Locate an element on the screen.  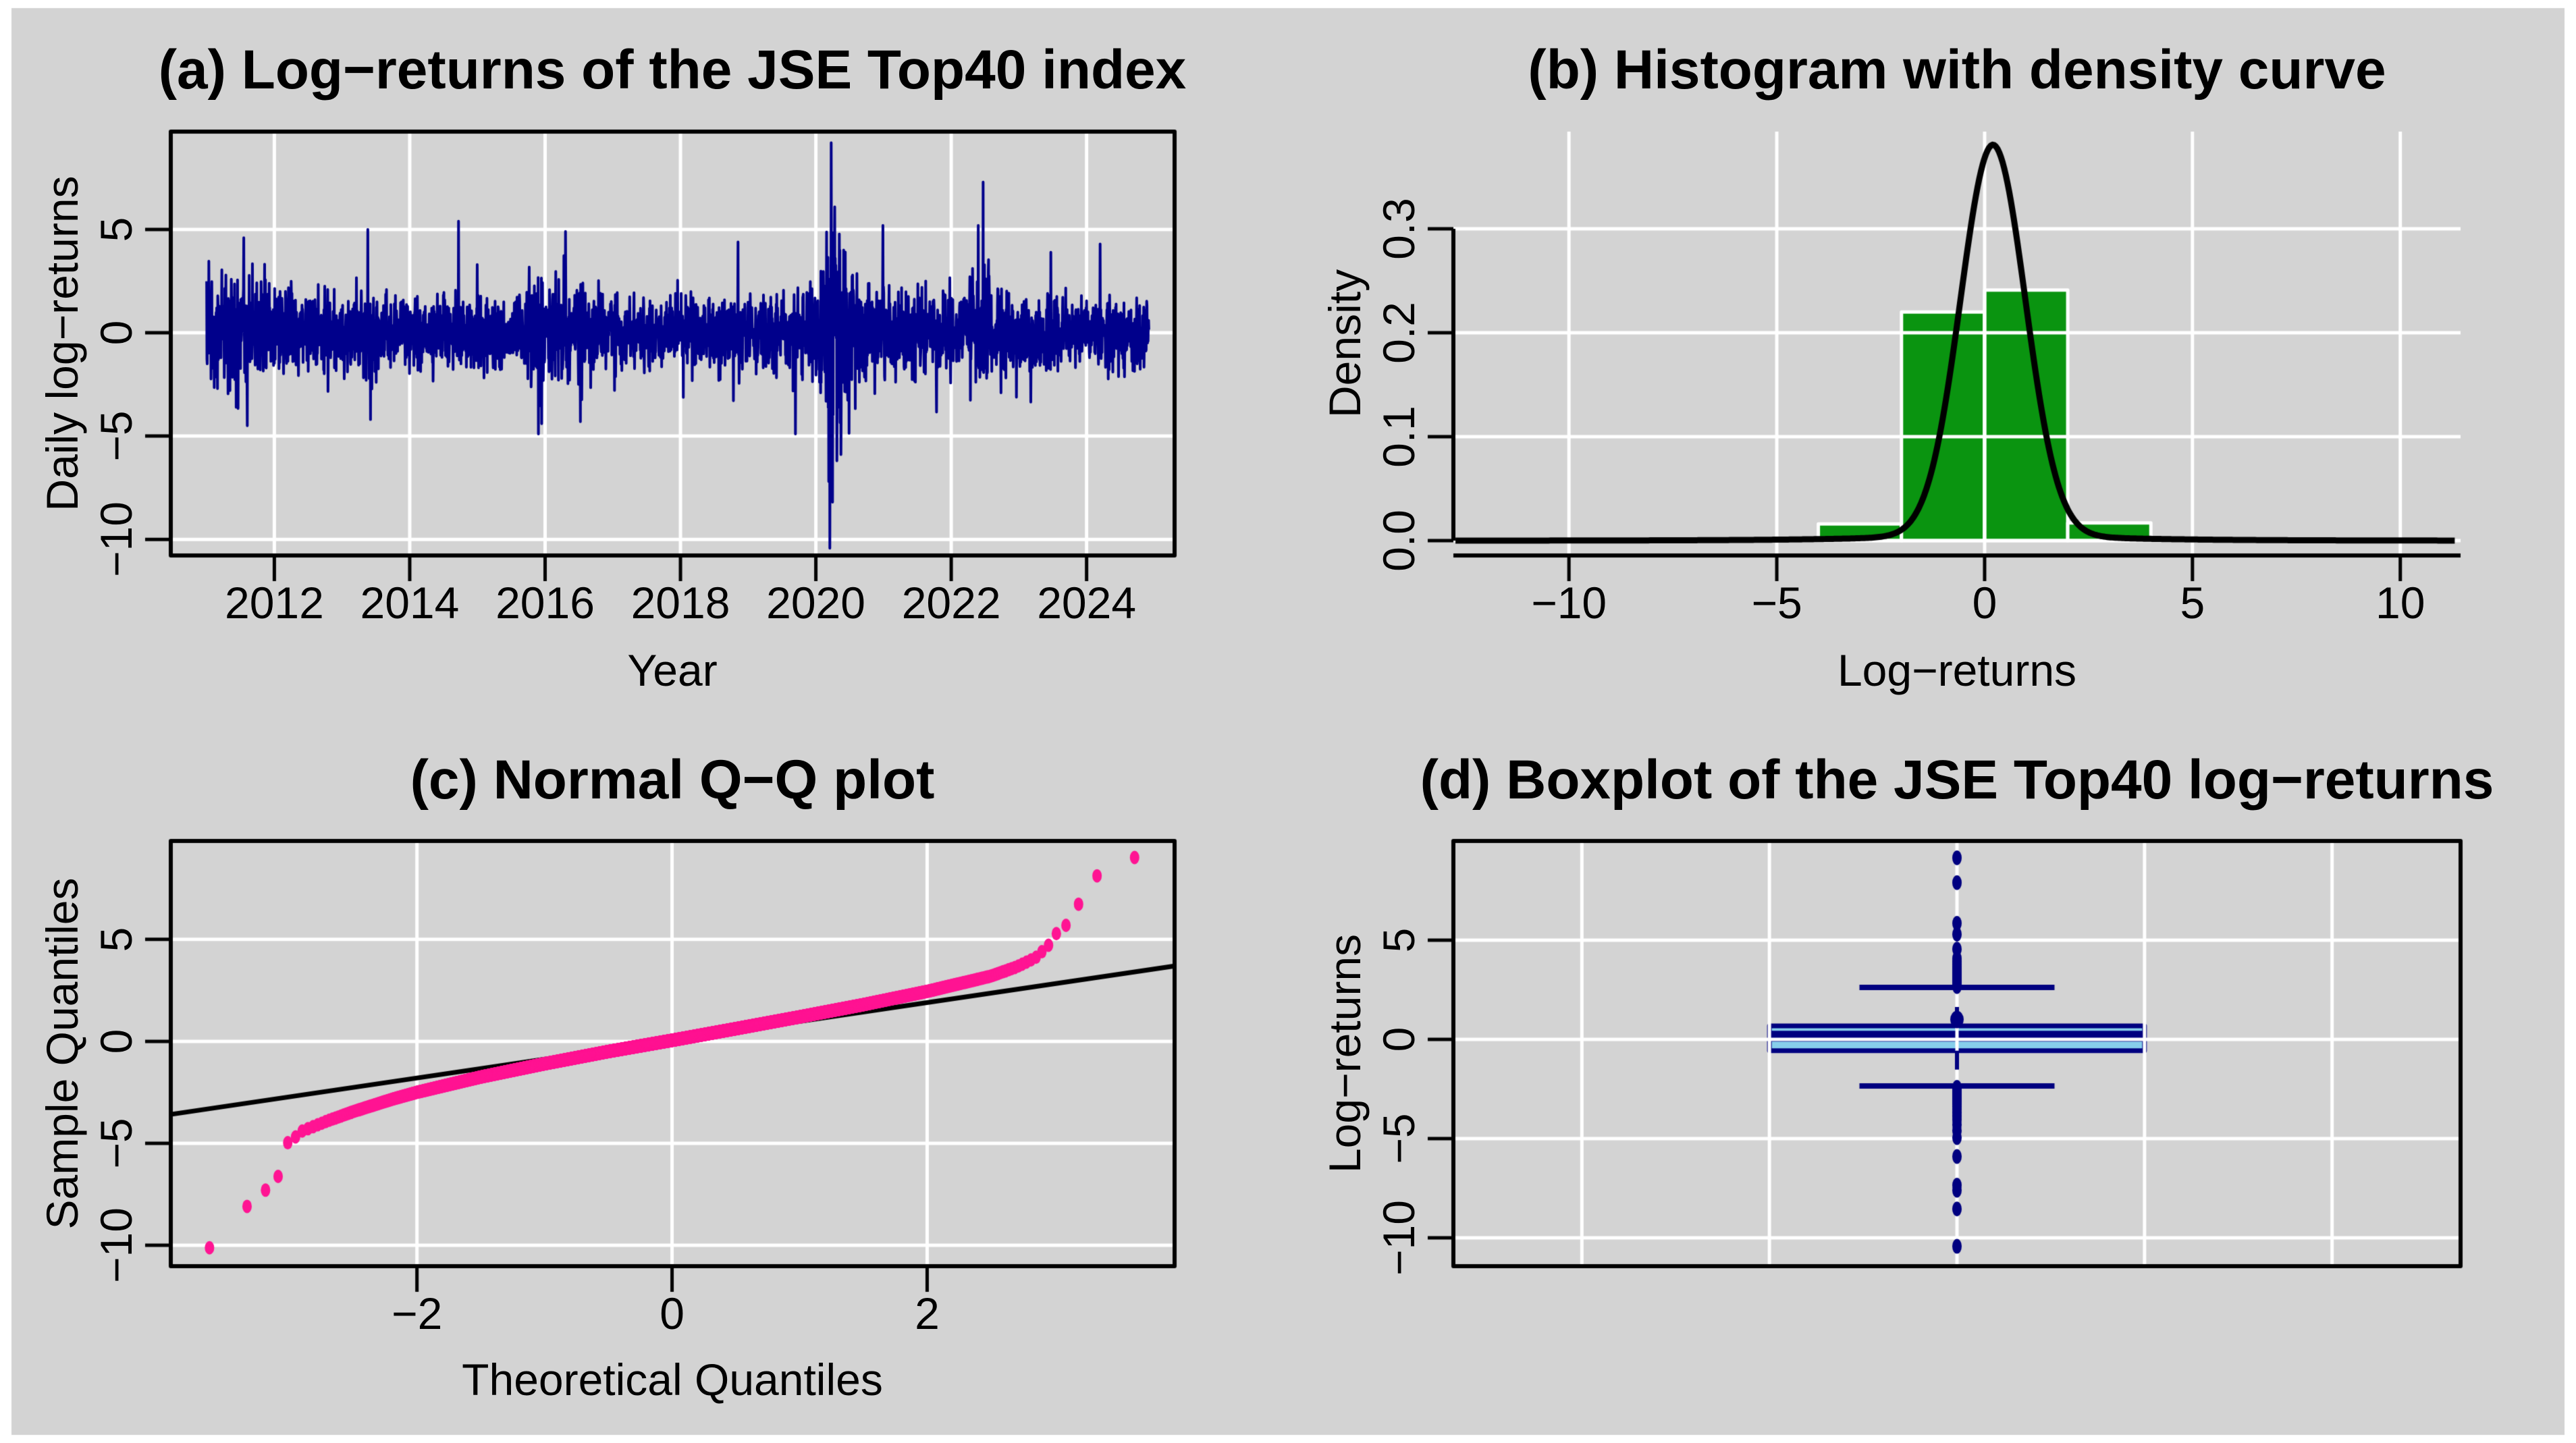
panel-b-ylabel: Density is located at coordinates (1345, 343).